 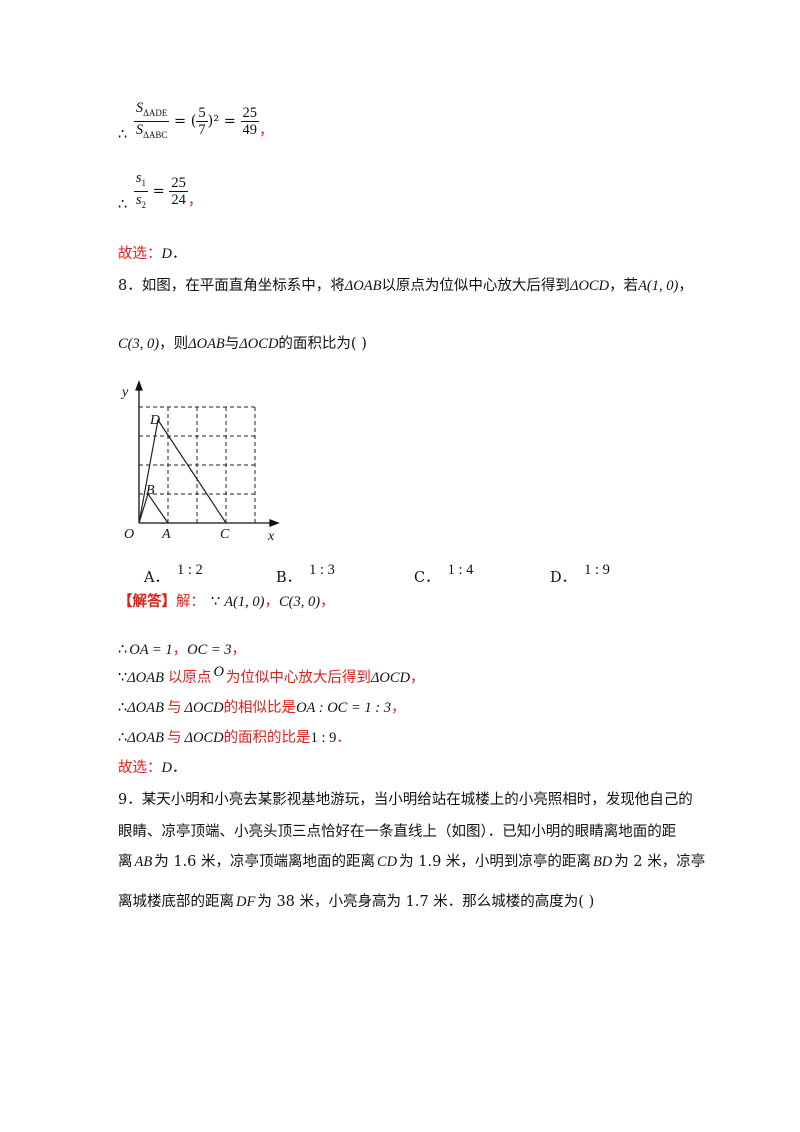 I want to click on therefore-symbol: ∴, so click(x=123, y=135).